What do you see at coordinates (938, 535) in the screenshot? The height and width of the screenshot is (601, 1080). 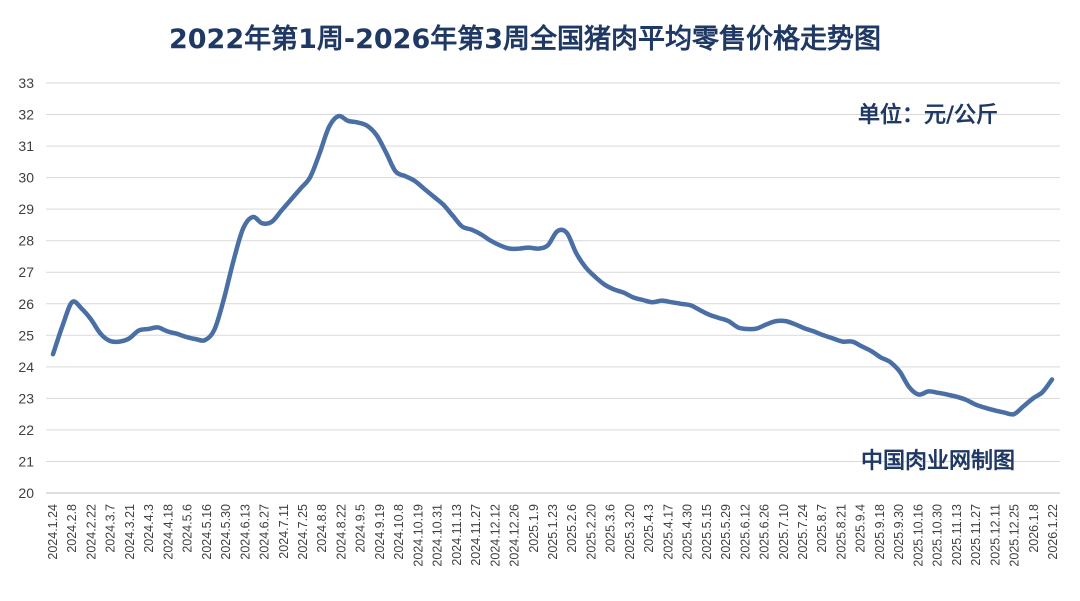 I see `x-tick-label: 2025.10.30` at bounding box center [938, 535].